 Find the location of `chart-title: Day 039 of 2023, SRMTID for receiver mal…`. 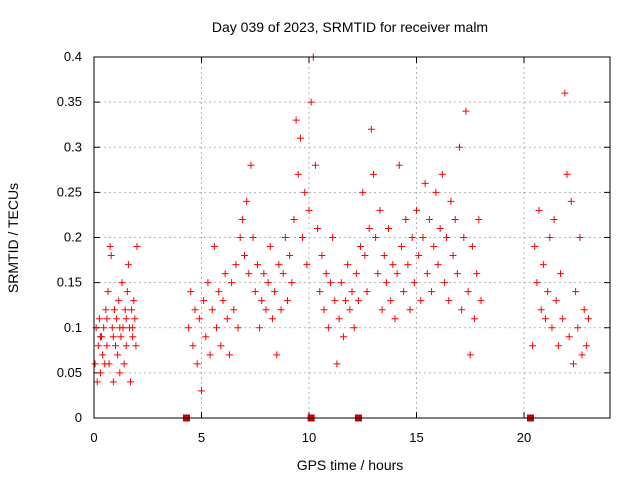

chart-title: Day 039 of 2023, SRMTID for receiver mal… is located at coordinates (350, 27).